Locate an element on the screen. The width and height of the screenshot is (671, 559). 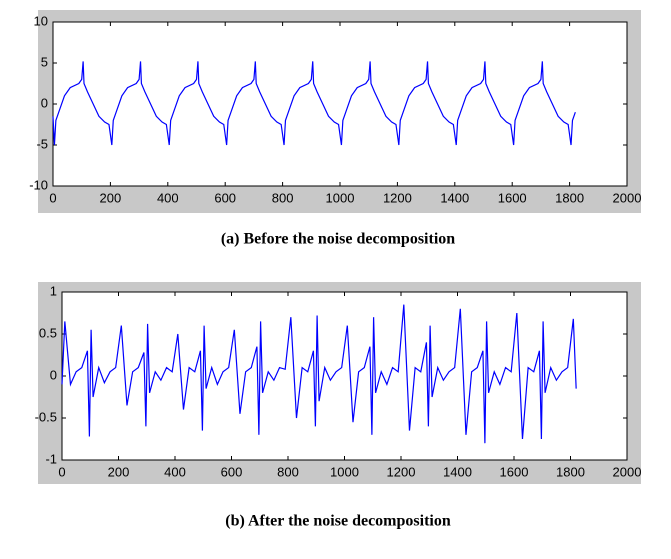
y-tick-label: 1 is located at coordinates (53, 290).